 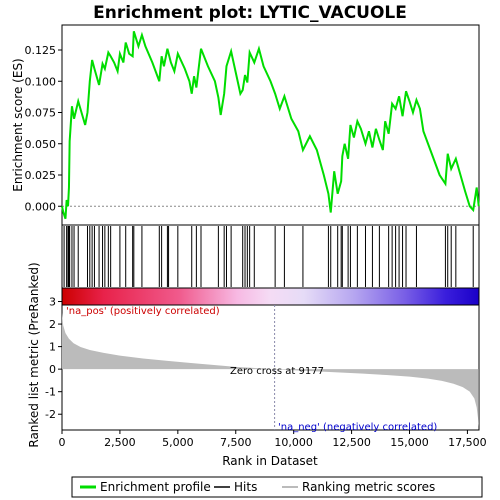 I want to click on es-ytick-label: 0.075, so click(x=41, y=113).